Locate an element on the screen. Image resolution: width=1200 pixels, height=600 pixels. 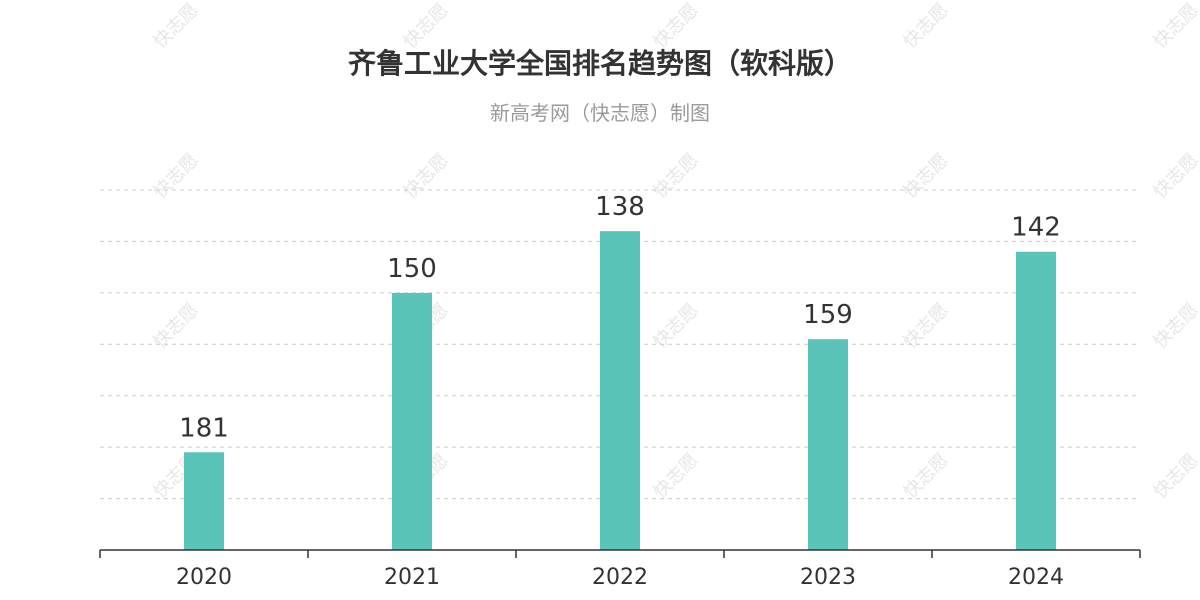
x-axis: 2020 2021 2022 2023 2024 is located at coordinates (620, 569).